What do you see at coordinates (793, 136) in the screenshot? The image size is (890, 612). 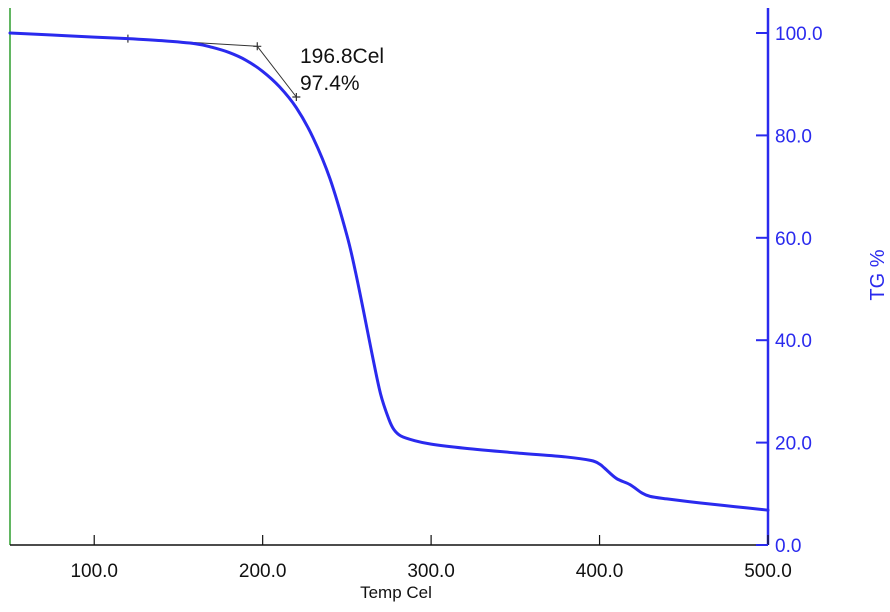 I see `y-tick-label: 80.0` at bounding box center [793, 136].